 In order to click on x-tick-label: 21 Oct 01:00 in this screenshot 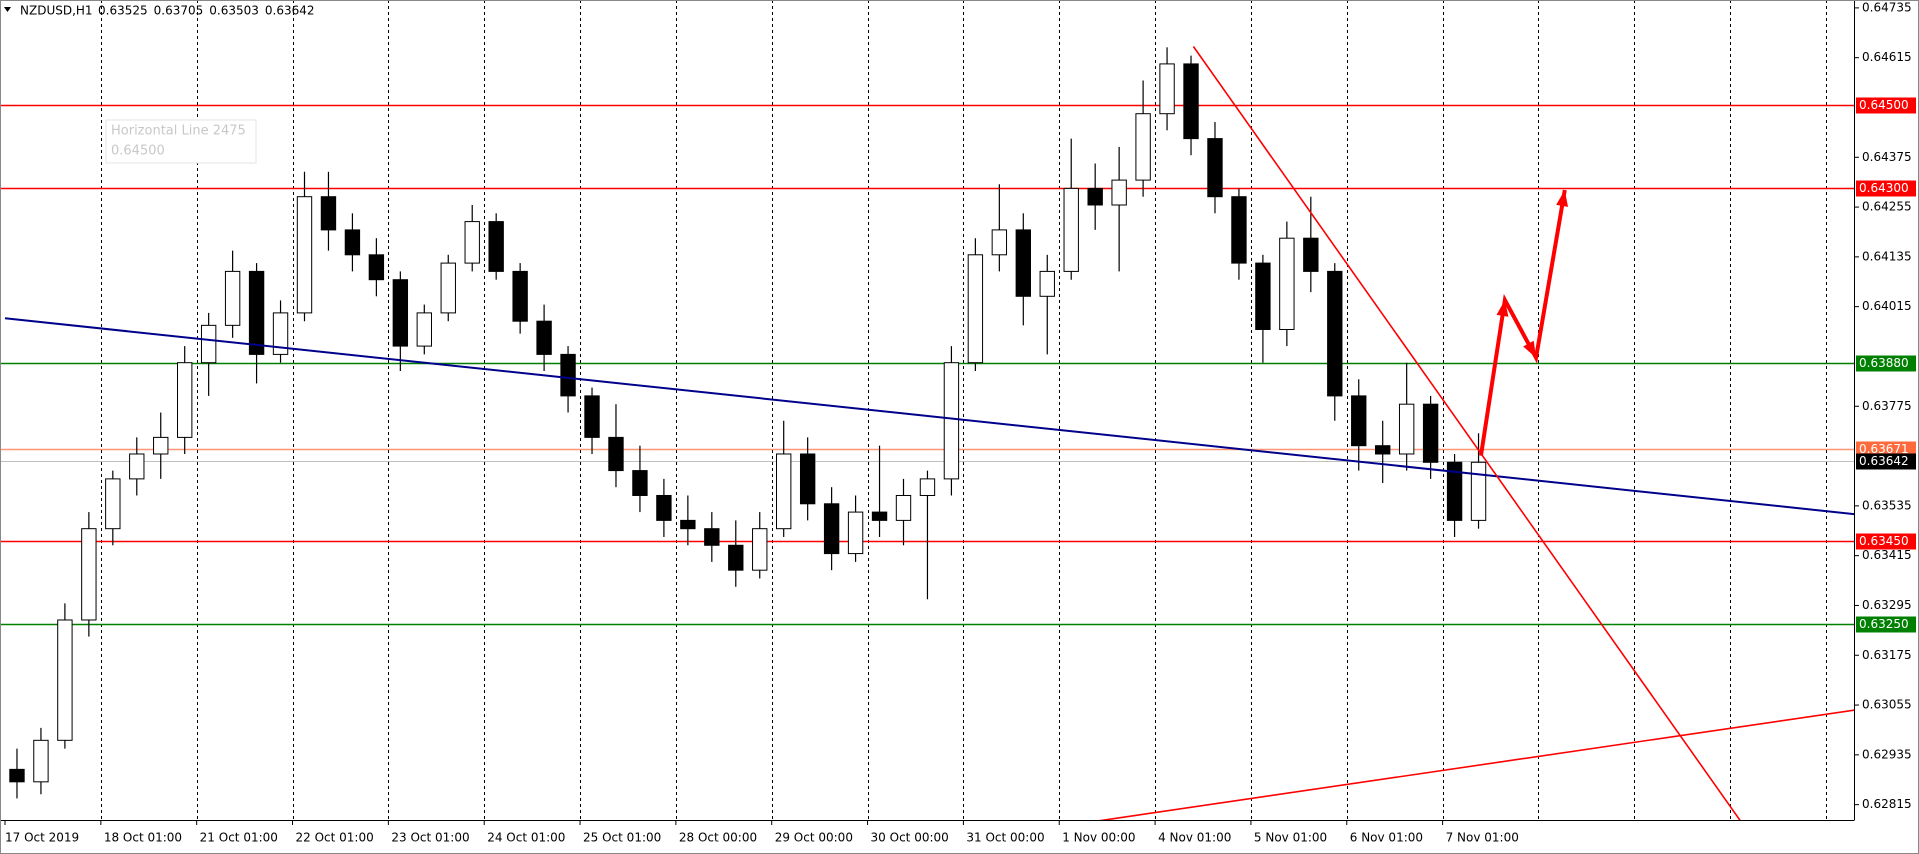, I will do `click(239, 838)`.